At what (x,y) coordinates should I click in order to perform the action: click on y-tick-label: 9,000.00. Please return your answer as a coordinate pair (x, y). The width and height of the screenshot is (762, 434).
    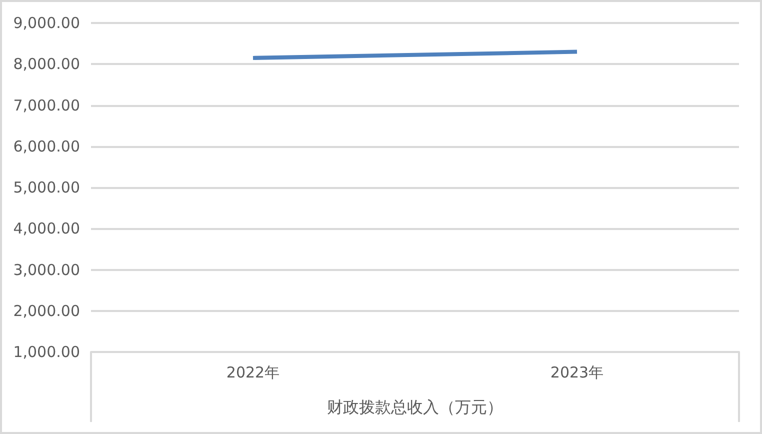
    Looking at the image, I should click on (46, 23).